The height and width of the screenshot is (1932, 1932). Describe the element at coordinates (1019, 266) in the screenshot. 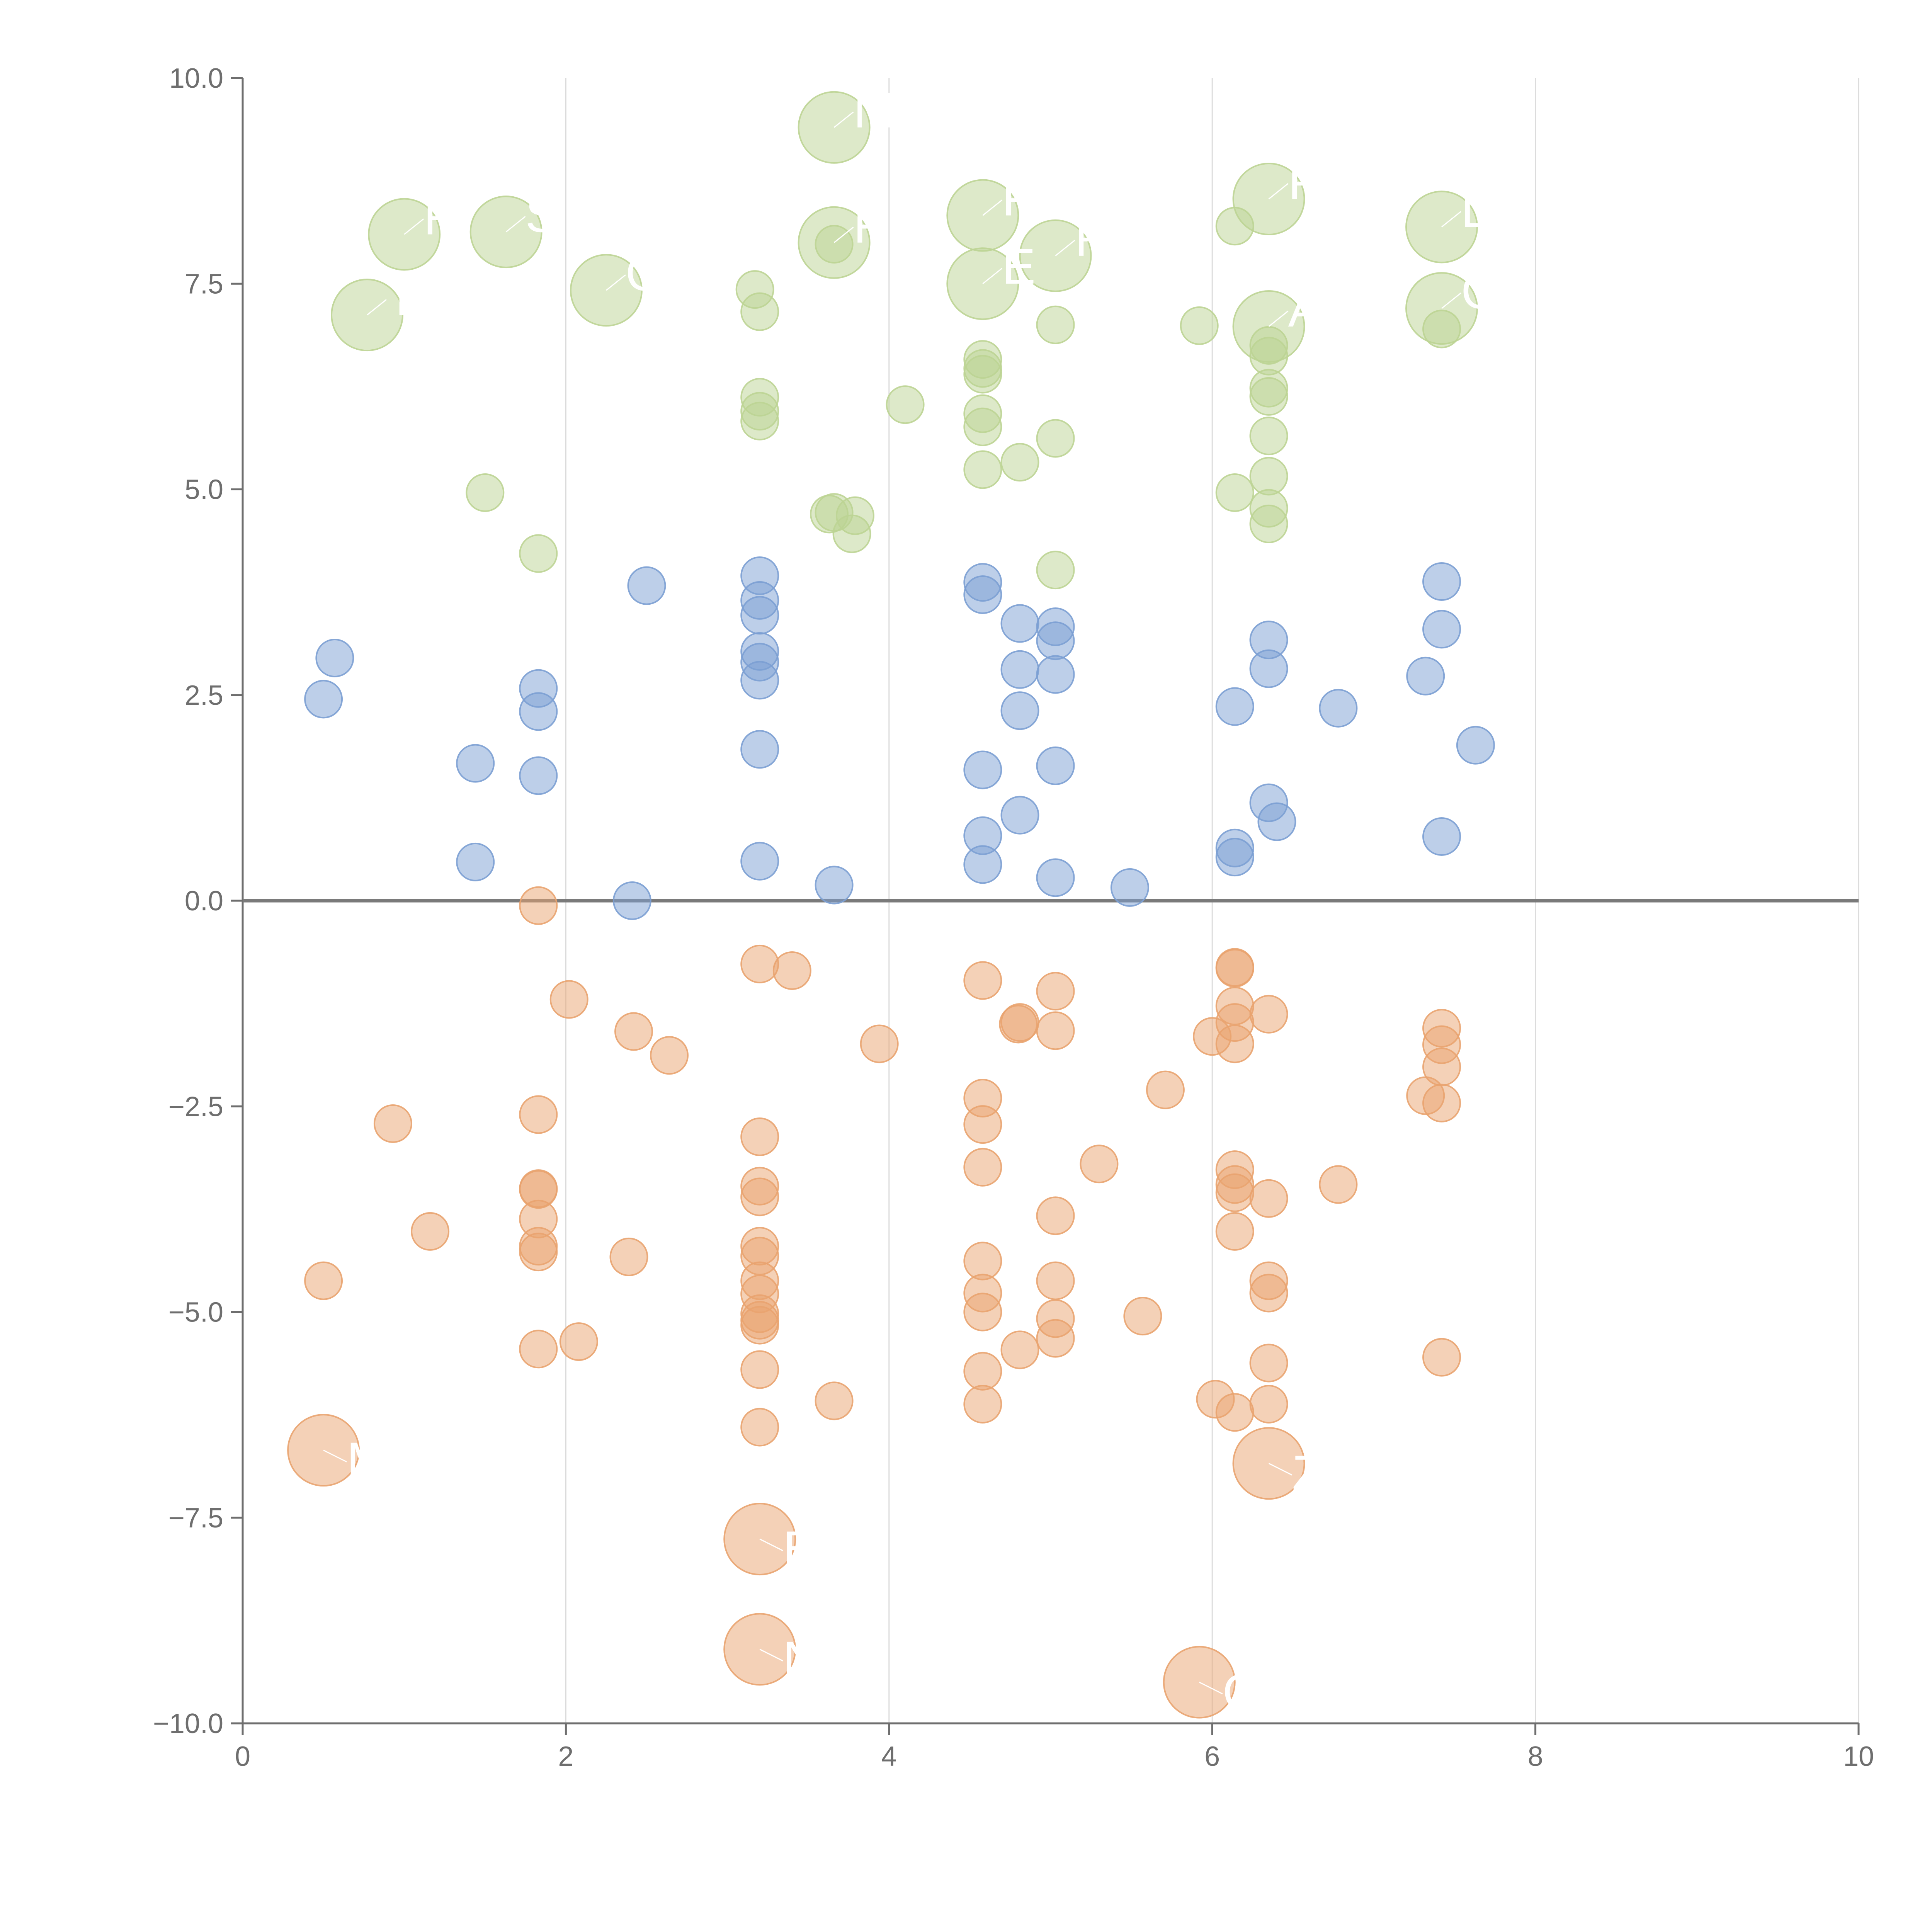

I see `bubble-label: E` at that location.